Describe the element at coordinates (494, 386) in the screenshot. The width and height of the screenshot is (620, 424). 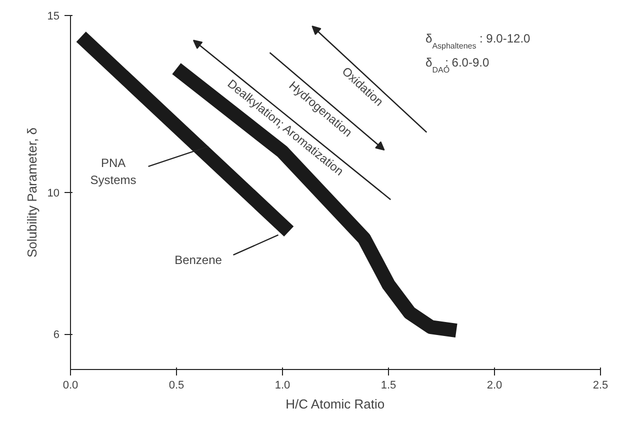
I see `x-tick-label: 2.0` at that location.